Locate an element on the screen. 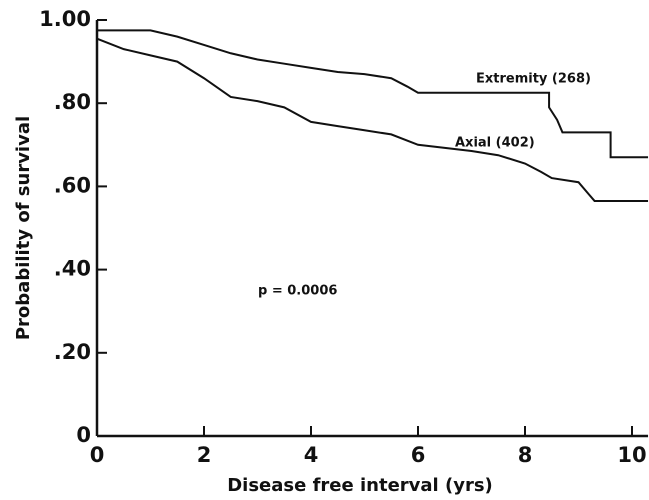 The width and height of the screenshot is (649, 500). x-tick-label: 4 is located at coordinates (311, 455).